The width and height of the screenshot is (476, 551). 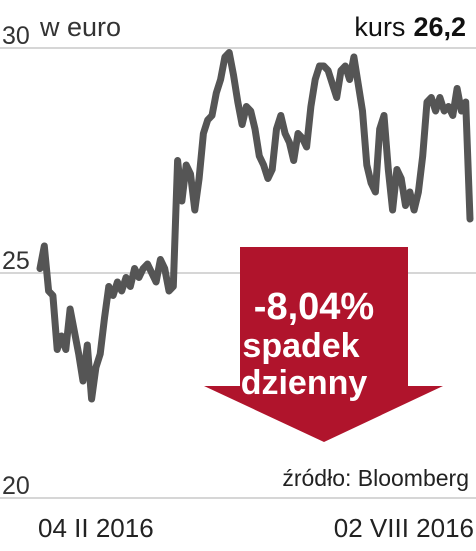 What do you see at coordinates (314, 307) in the screenshot?
I see `callout-change: -8,04%` at bounding box center [314, 307].